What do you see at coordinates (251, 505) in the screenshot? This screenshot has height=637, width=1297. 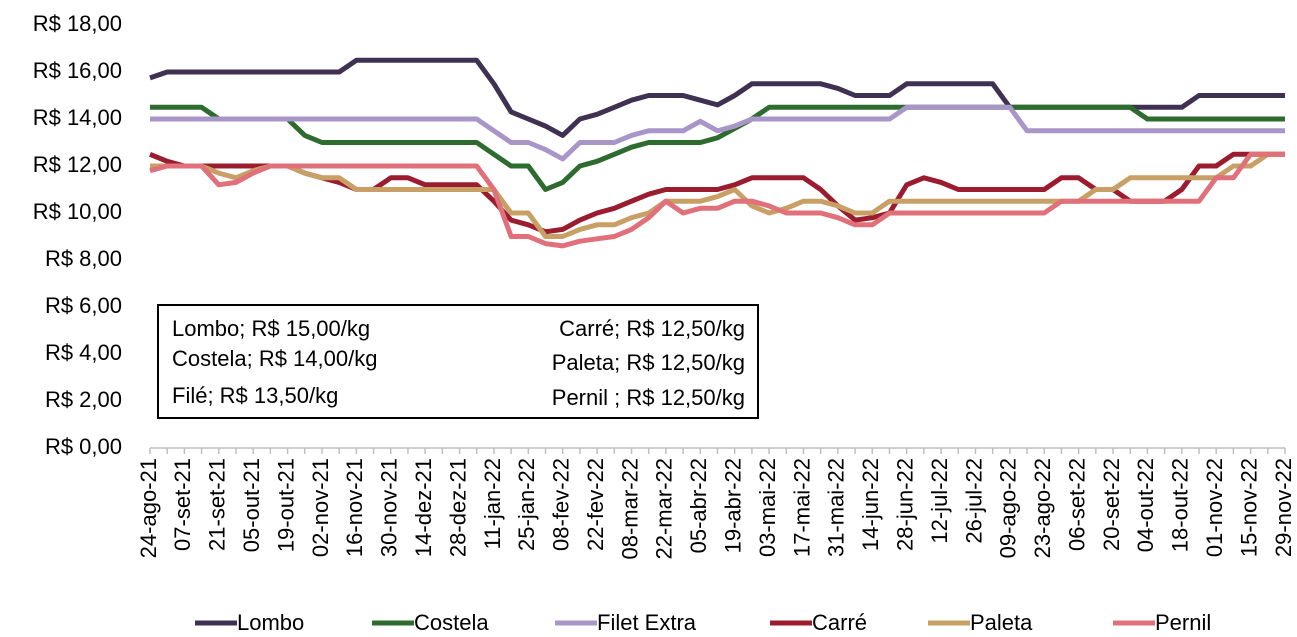 I see `x-tick-label: 05-out-21` at bounding box center [251, 505].